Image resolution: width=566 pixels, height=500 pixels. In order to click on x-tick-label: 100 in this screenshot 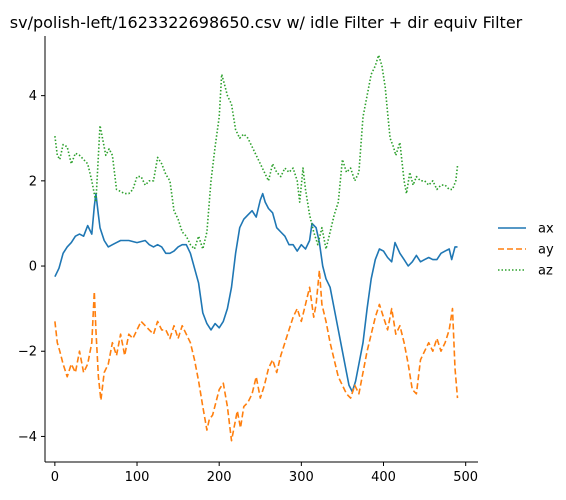, I will do `click(137, 477)`.